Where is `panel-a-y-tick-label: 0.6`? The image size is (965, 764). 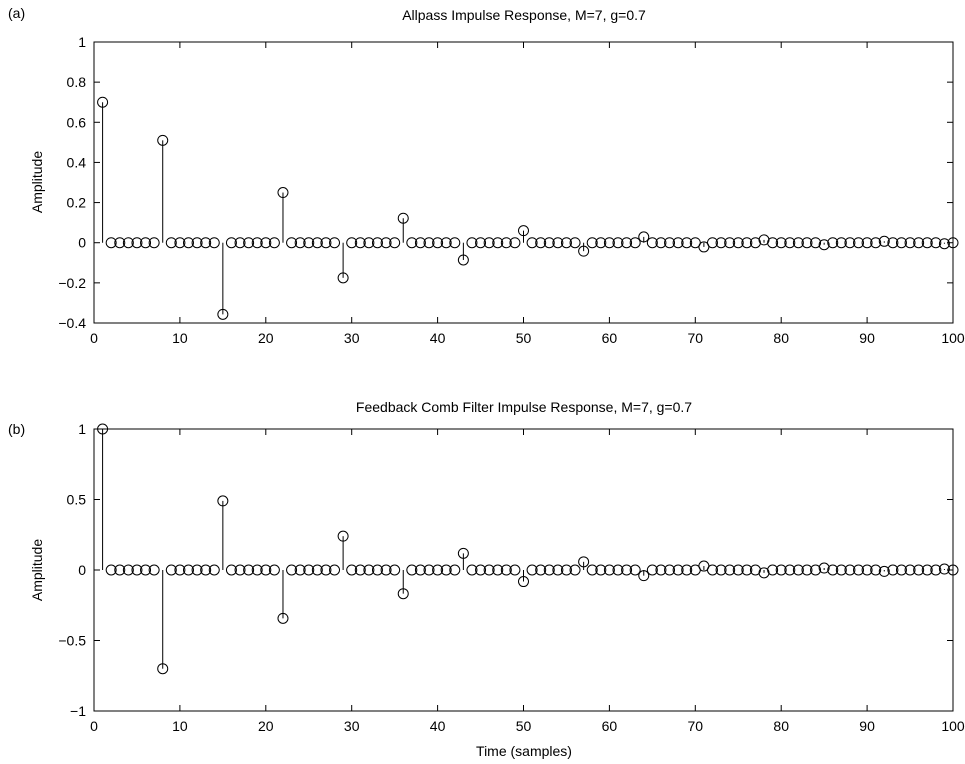
panel-a-y-tick-label: 0.6 is located at coordinates (77, 122).